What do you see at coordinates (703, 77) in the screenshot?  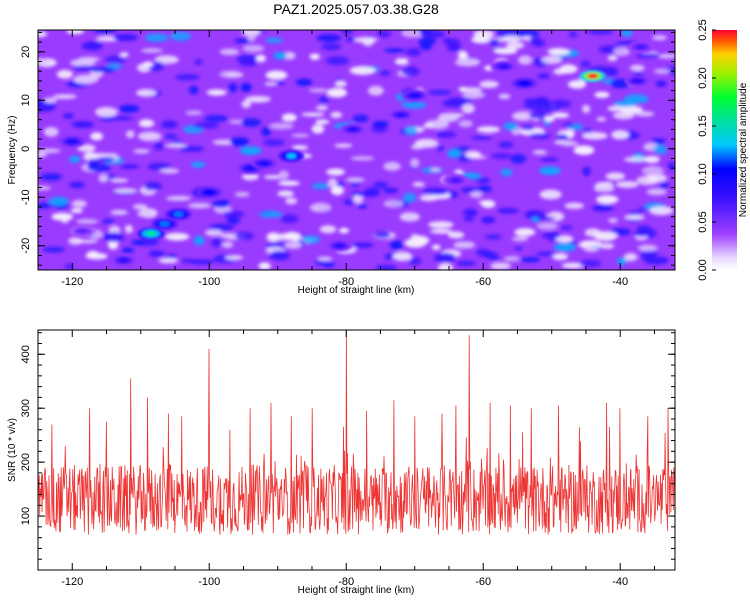 I see `colorbar-tick-label: 0.20` at bounding box center [703, 77].